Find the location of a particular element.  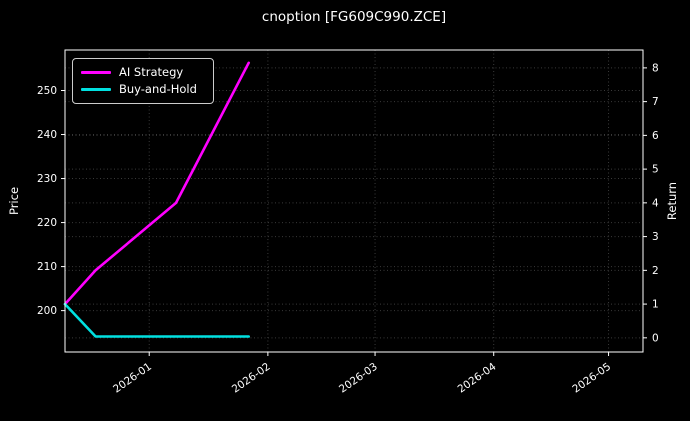

ai-strategy-line-swatch is located at coordinates (96, 72).